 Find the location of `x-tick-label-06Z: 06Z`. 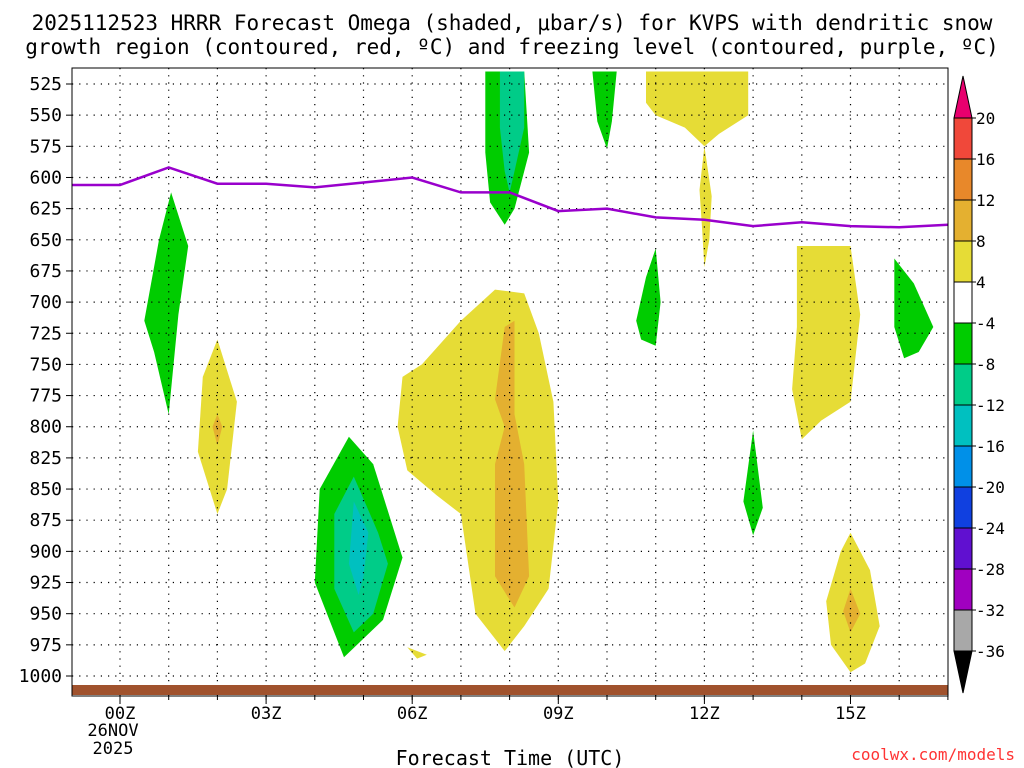

x-tick-label-06Z: 06Z is located at coordinates (412, 714).